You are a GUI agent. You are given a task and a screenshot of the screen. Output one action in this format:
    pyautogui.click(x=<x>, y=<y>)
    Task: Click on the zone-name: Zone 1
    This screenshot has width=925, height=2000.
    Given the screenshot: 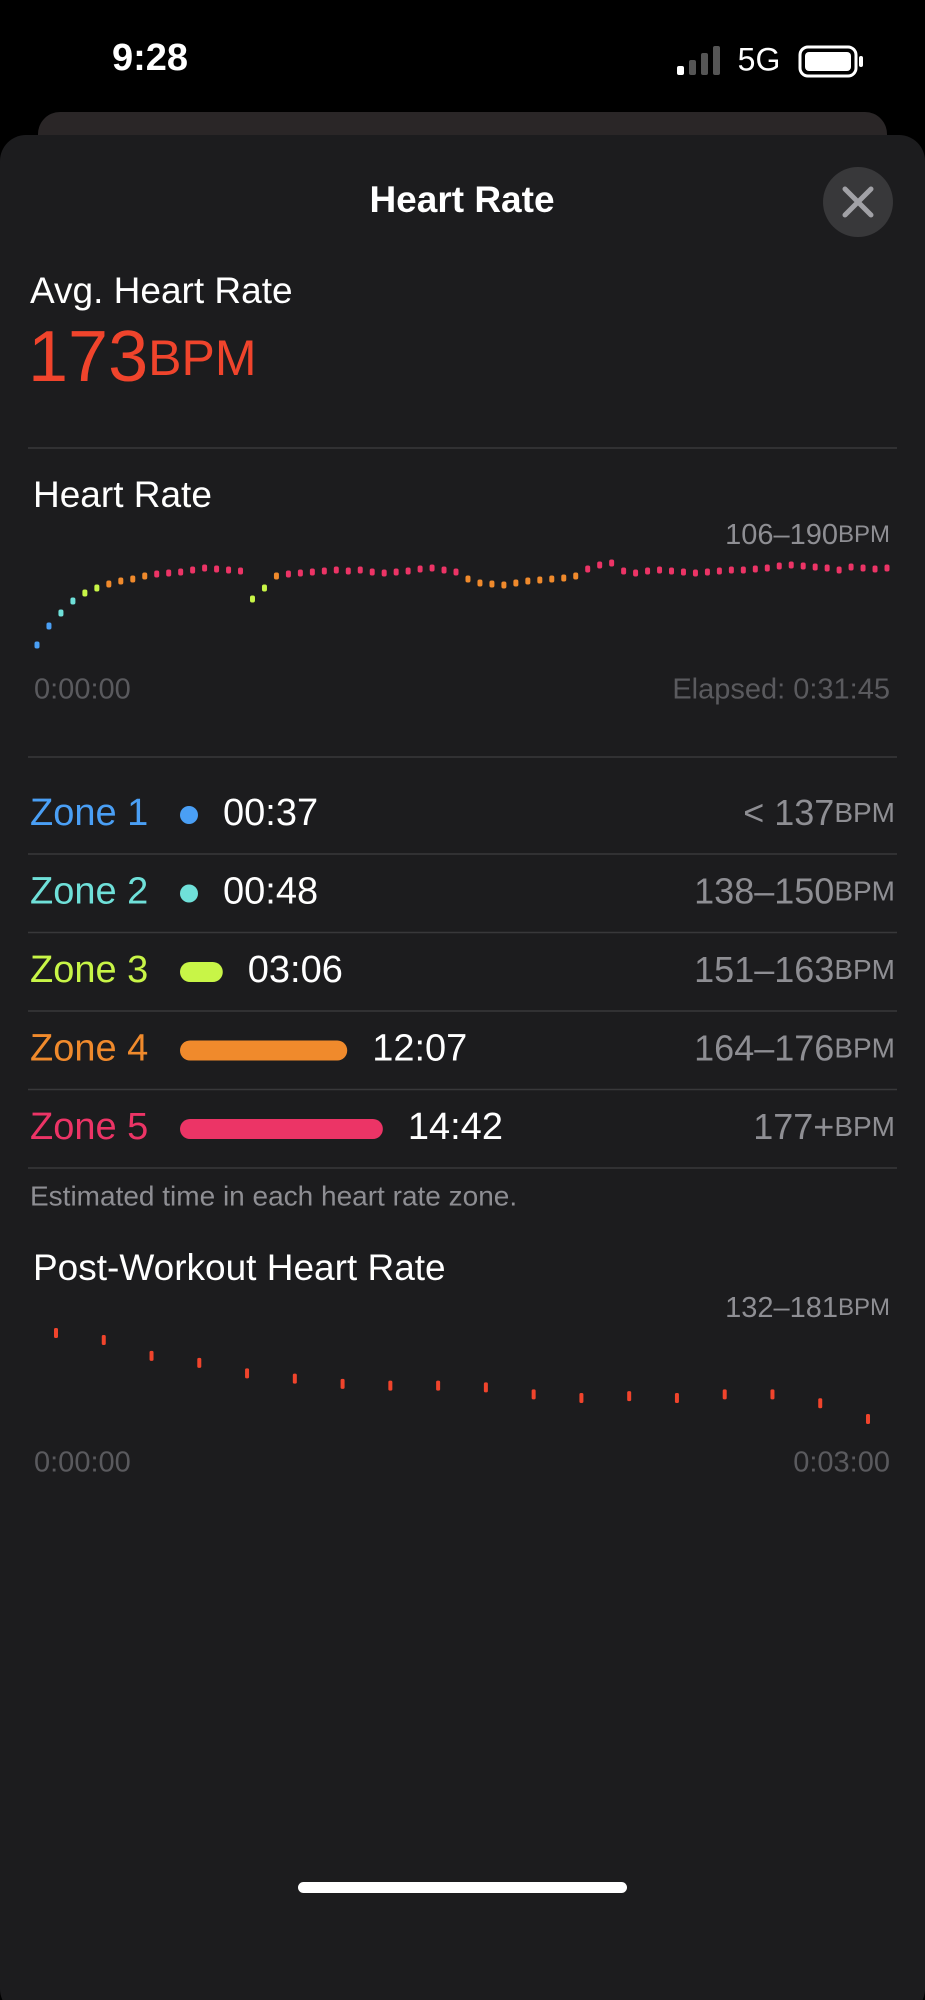 What is the action you would take?
    pyautogui.click(x=89, y=813)
    